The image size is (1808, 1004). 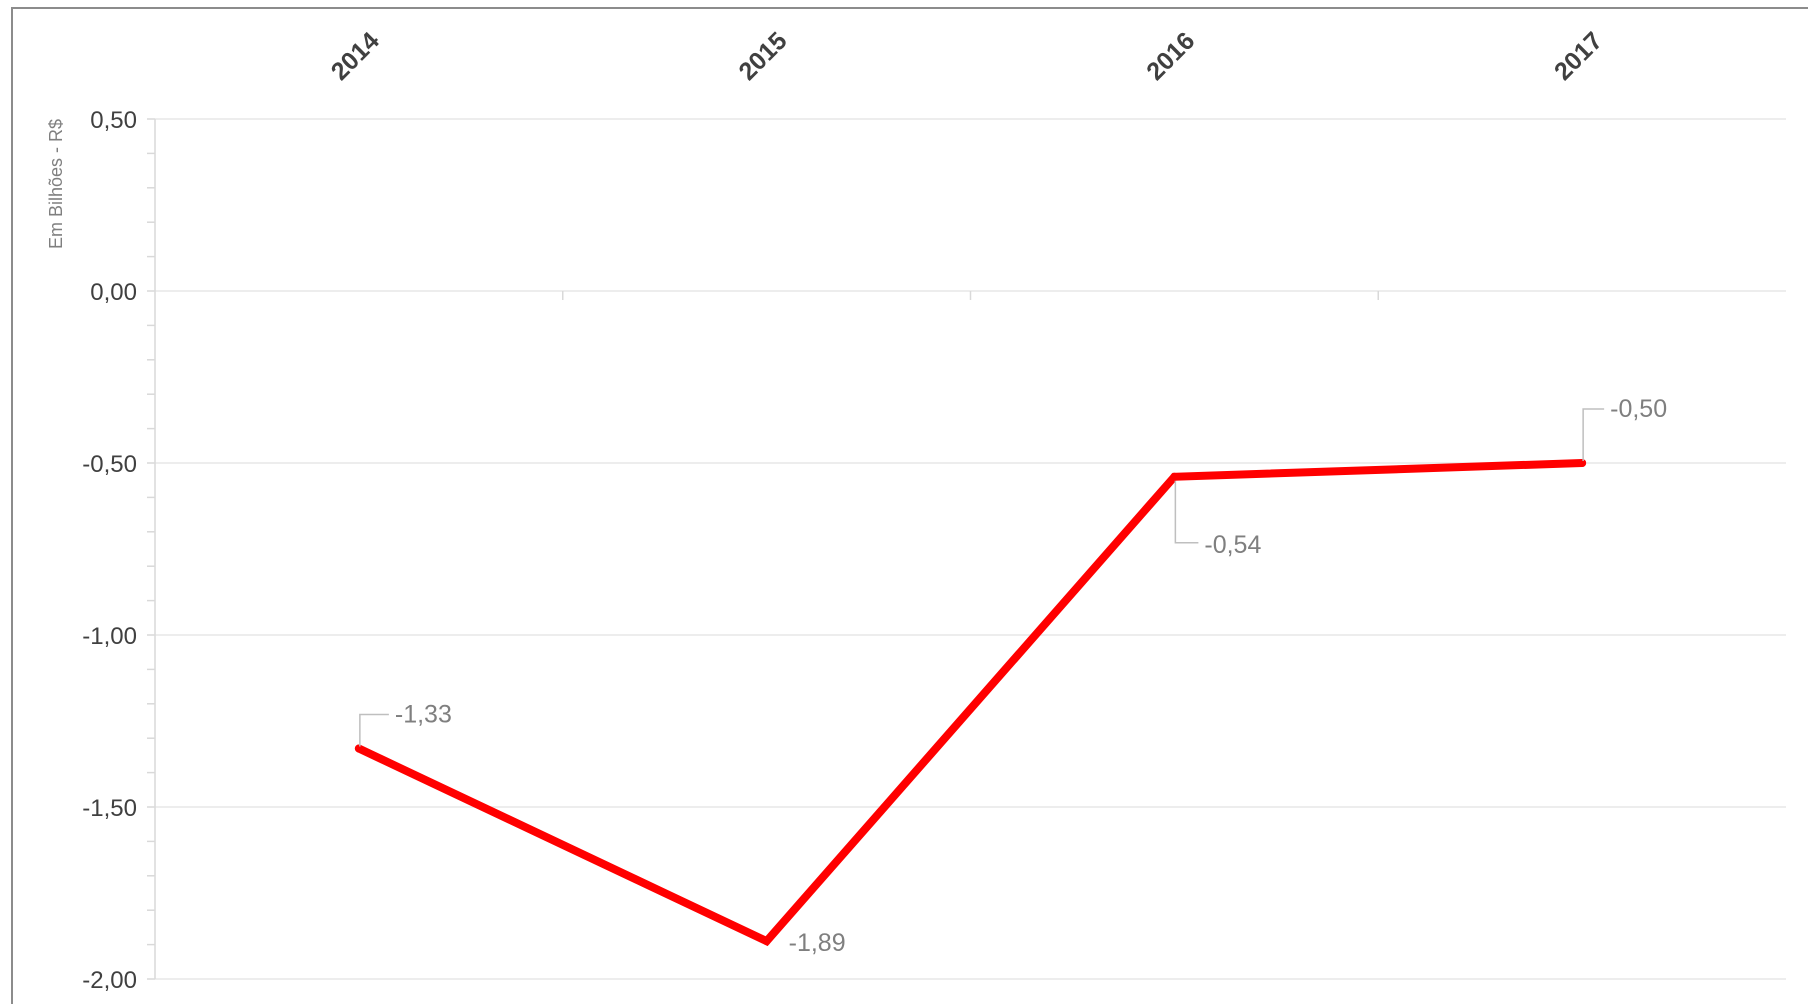 What do you see at coordinates (109, 980) in the screenshot?
I see `y-tick-label: -2,00` at bounding box center [109, 980].